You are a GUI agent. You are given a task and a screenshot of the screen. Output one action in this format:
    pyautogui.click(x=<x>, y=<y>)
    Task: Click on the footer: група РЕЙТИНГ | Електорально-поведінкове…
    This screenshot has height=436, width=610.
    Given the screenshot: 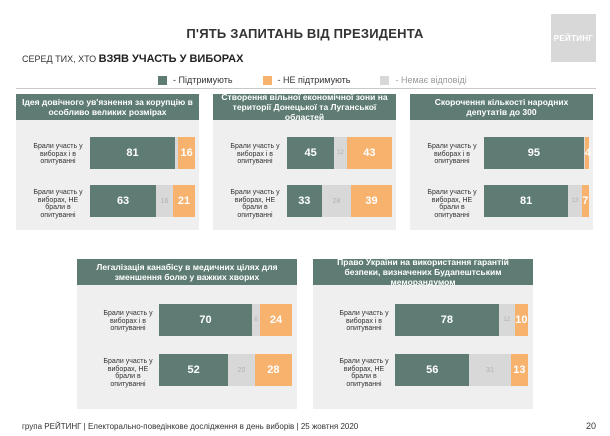 What is the action you would take?
    pyautogui.click(x=190, y=426)
    